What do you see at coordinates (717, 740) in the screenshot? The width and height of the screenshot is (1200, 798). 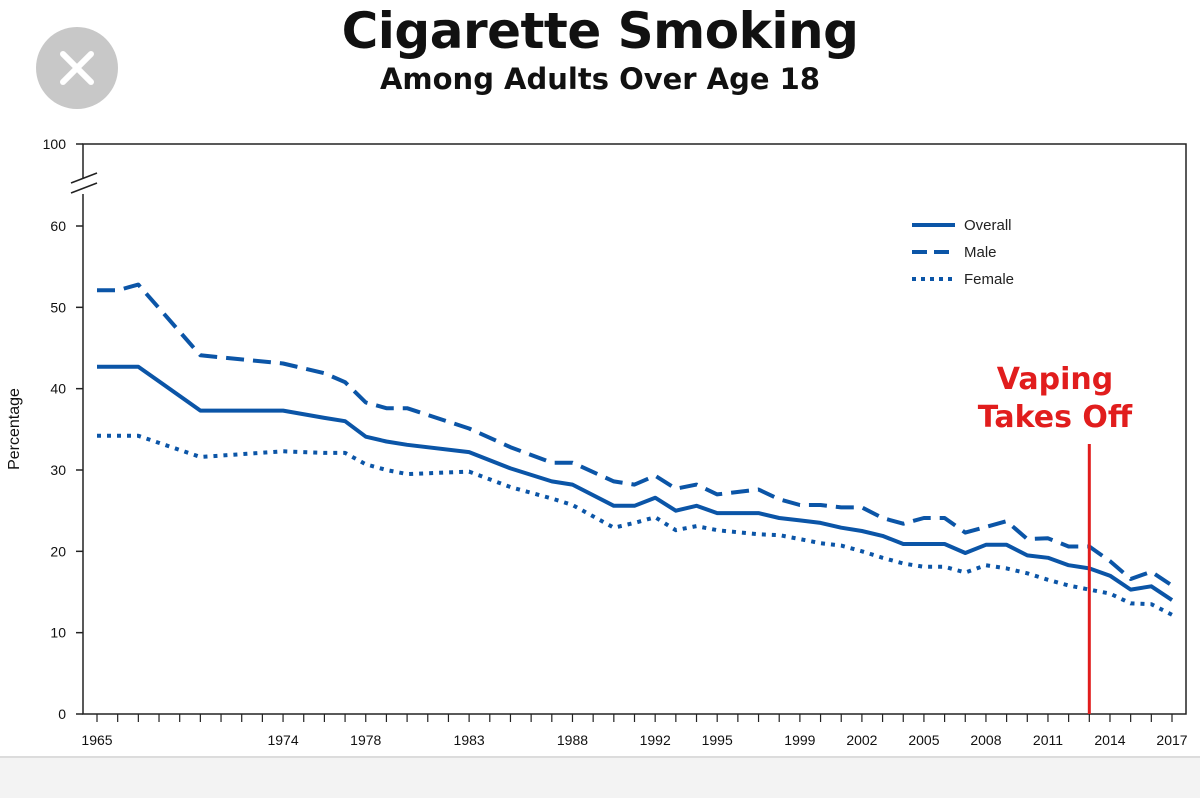 I see `x-tick-label: 1995` at bounding box center [717, 740].